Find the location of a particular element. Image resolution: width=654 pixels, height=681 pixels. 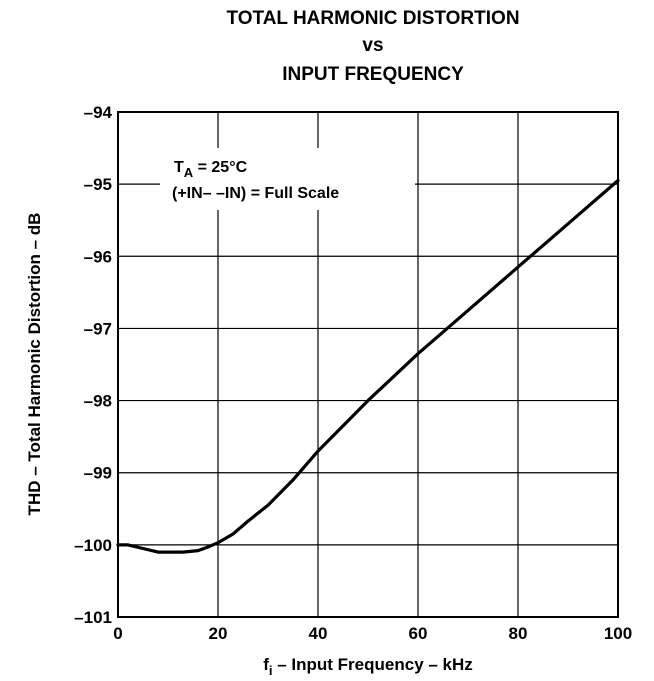

x-axis-label-f: f is located at coordinates (266, 664).